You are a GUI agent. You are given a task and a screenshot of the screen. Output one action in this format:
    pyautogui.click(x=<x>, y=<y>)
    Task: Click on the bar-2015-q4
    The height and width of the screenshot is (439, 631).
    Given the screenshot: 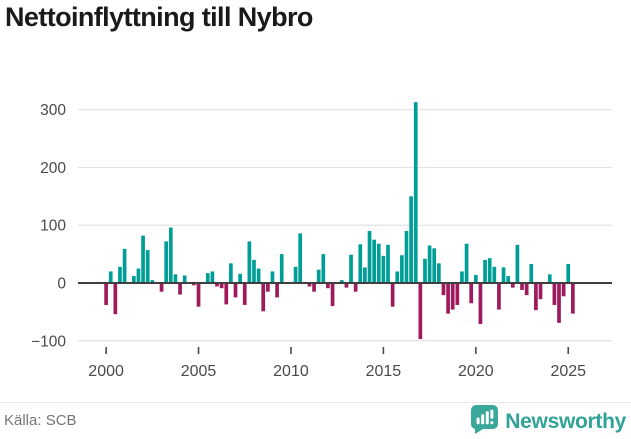 What is the action you would take?
    pyautogui.click(x=397, y=277)
    